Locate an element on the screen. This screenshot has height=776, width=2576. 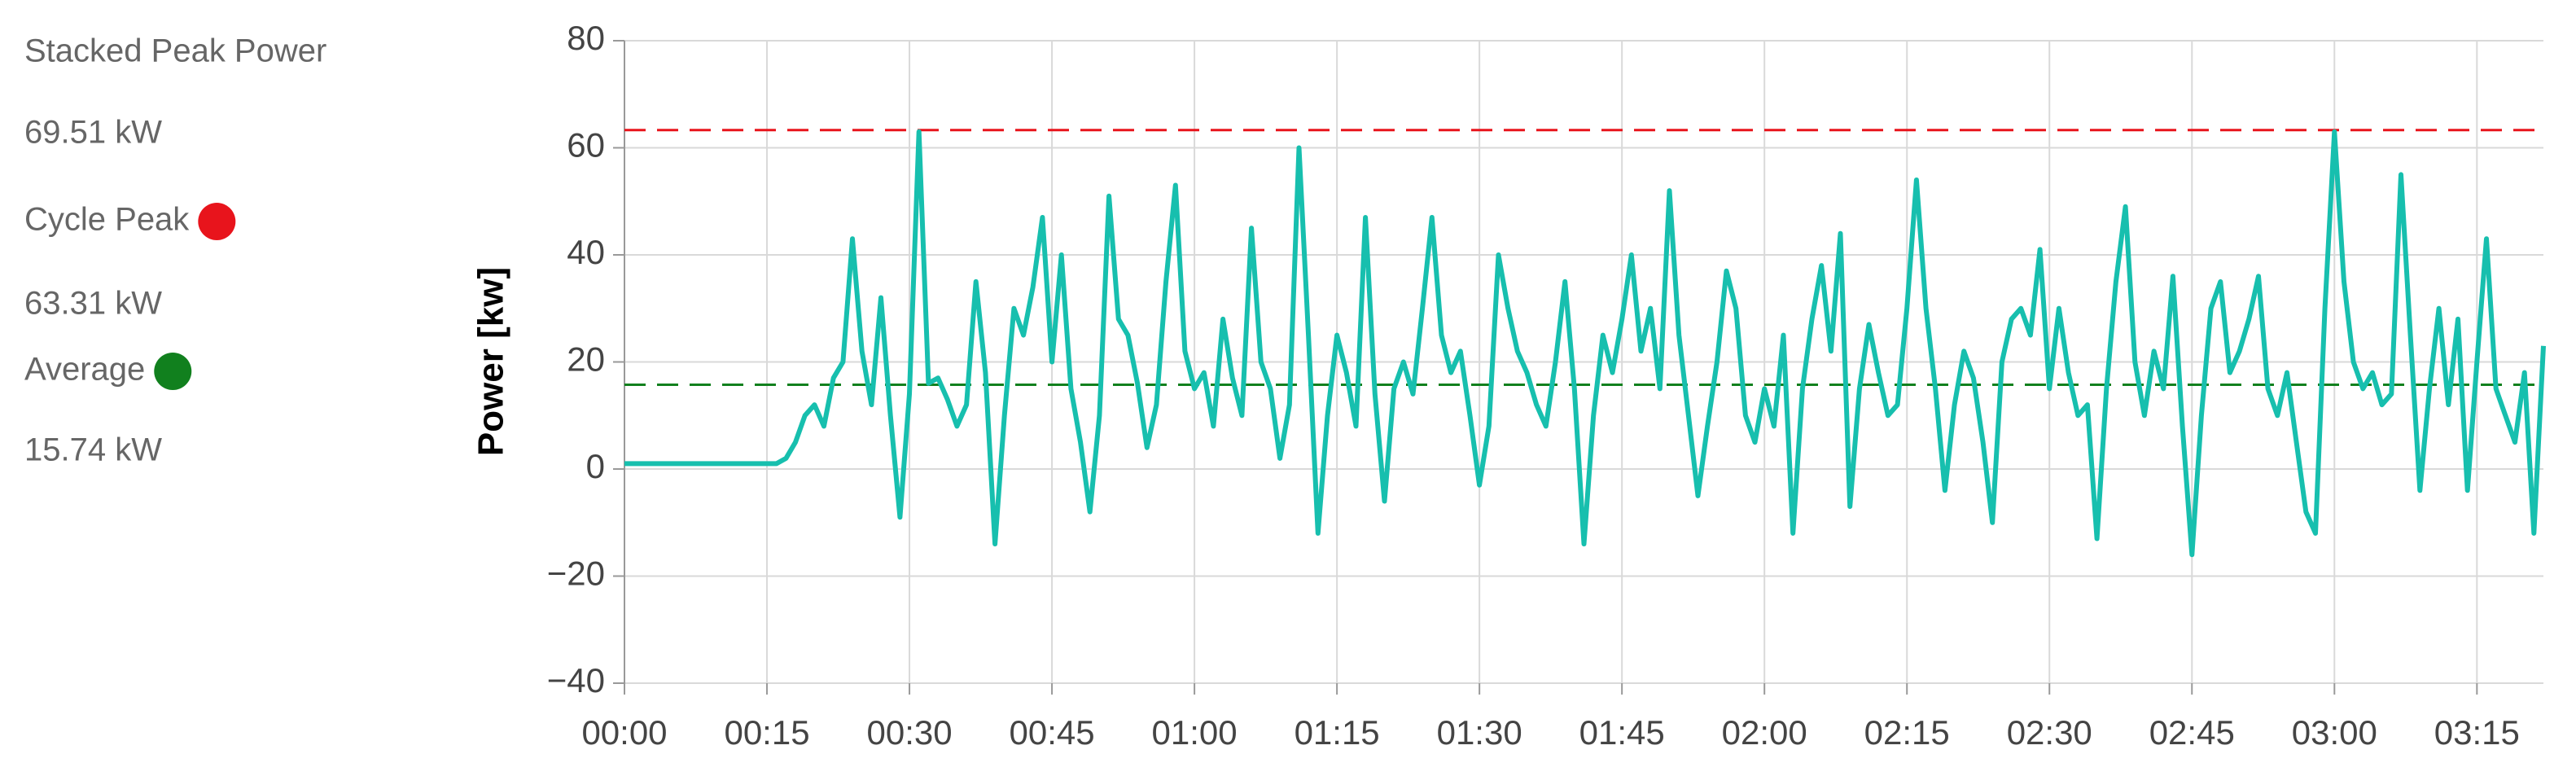
x-tick-label: 00:15 is located at coordinates (766, 733).